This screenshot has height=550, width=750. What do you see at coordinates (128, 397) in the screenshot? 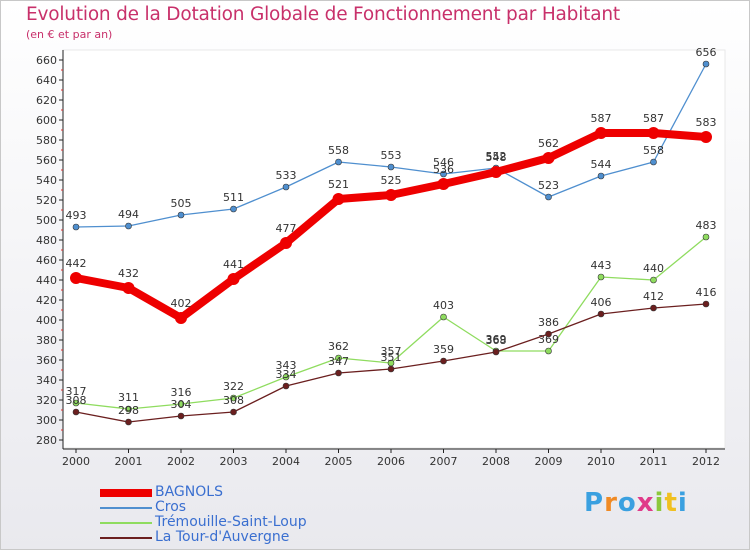
I see `data-label: 311` at bounding box center [128, 397].